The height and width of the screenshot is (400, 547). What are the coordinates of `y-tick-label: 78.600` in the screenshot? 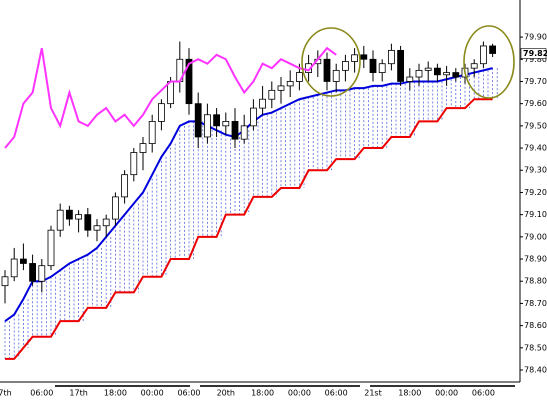 It's located at (535, 325).